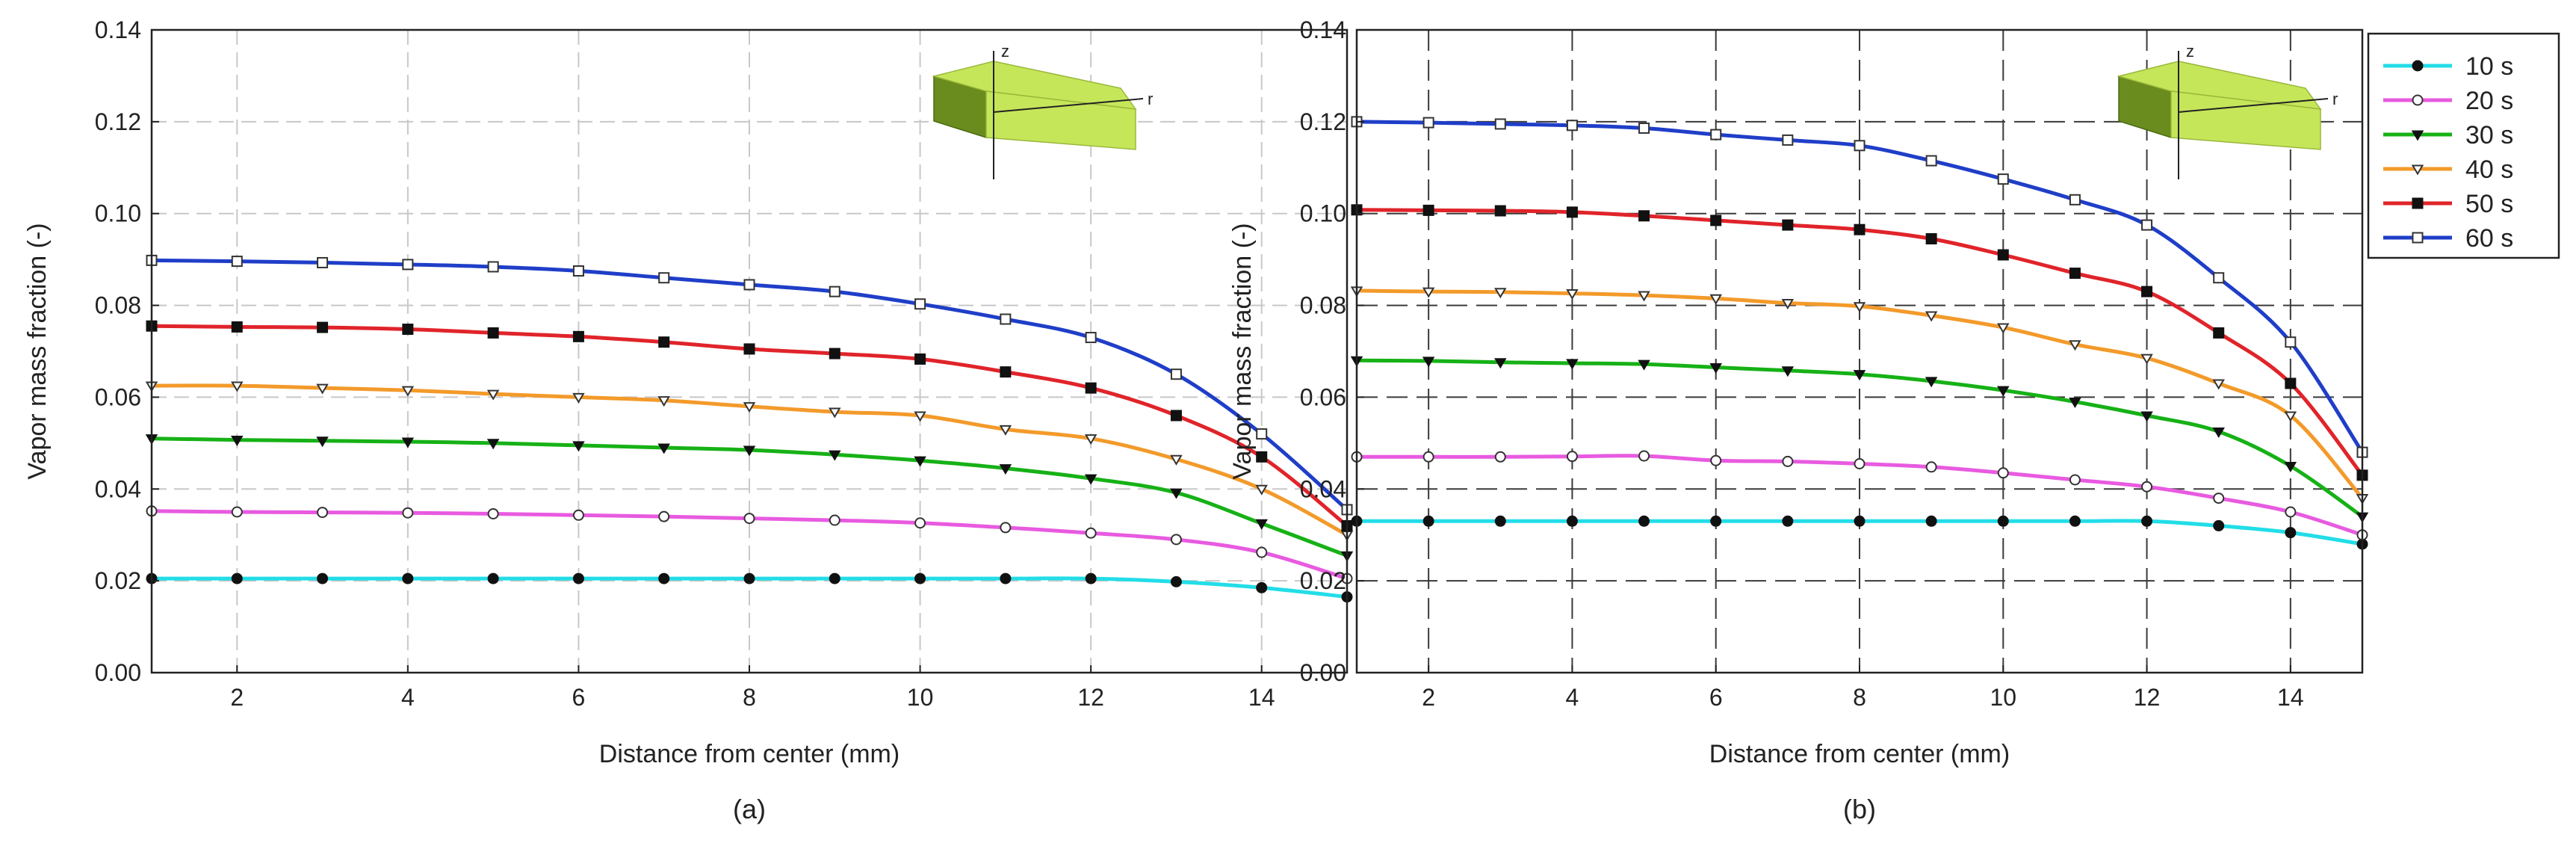  What do you see at coordinates (578, 336) in the screenshot?
I see `point-50s-x6-a` at bounding box center [578, 336].